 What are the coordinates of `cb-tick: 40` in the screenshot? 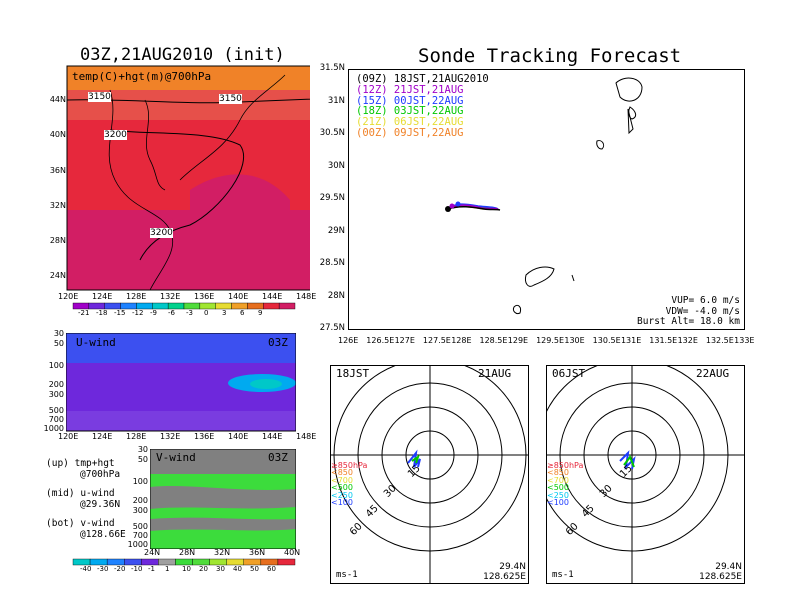 It's located at (237, 569).